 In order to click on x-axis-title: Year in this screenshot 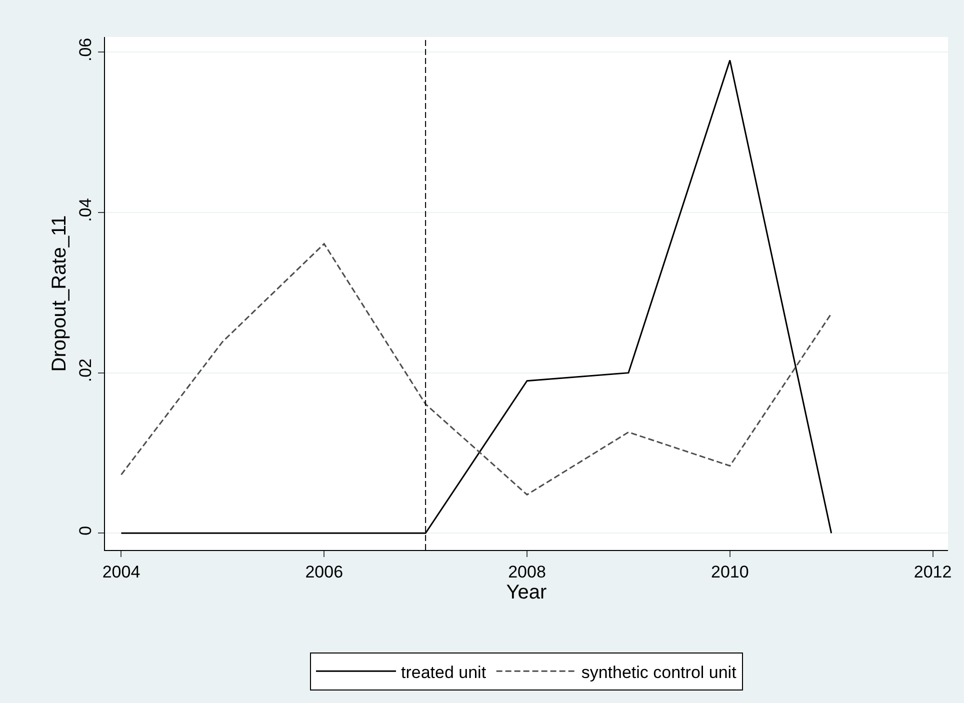, I will do `click(527, 592)`.